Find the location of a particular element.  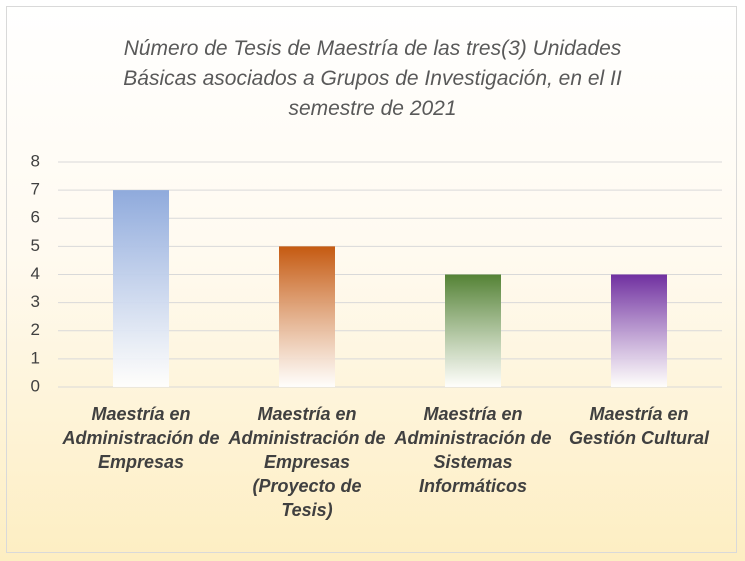

y-tick-label: 8 is located at coordinates (35, 160).